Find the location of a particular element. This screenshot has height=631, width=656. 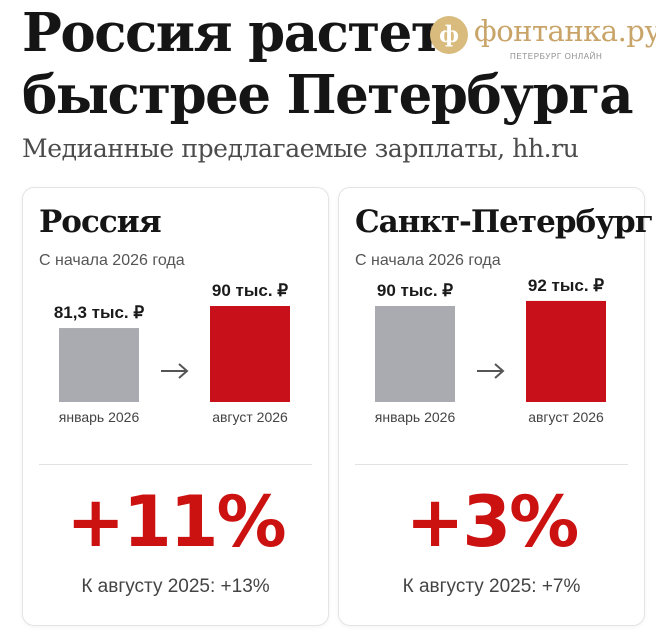

year-comparison: К августу 2025: +7% is located at coordinates (491, 586).